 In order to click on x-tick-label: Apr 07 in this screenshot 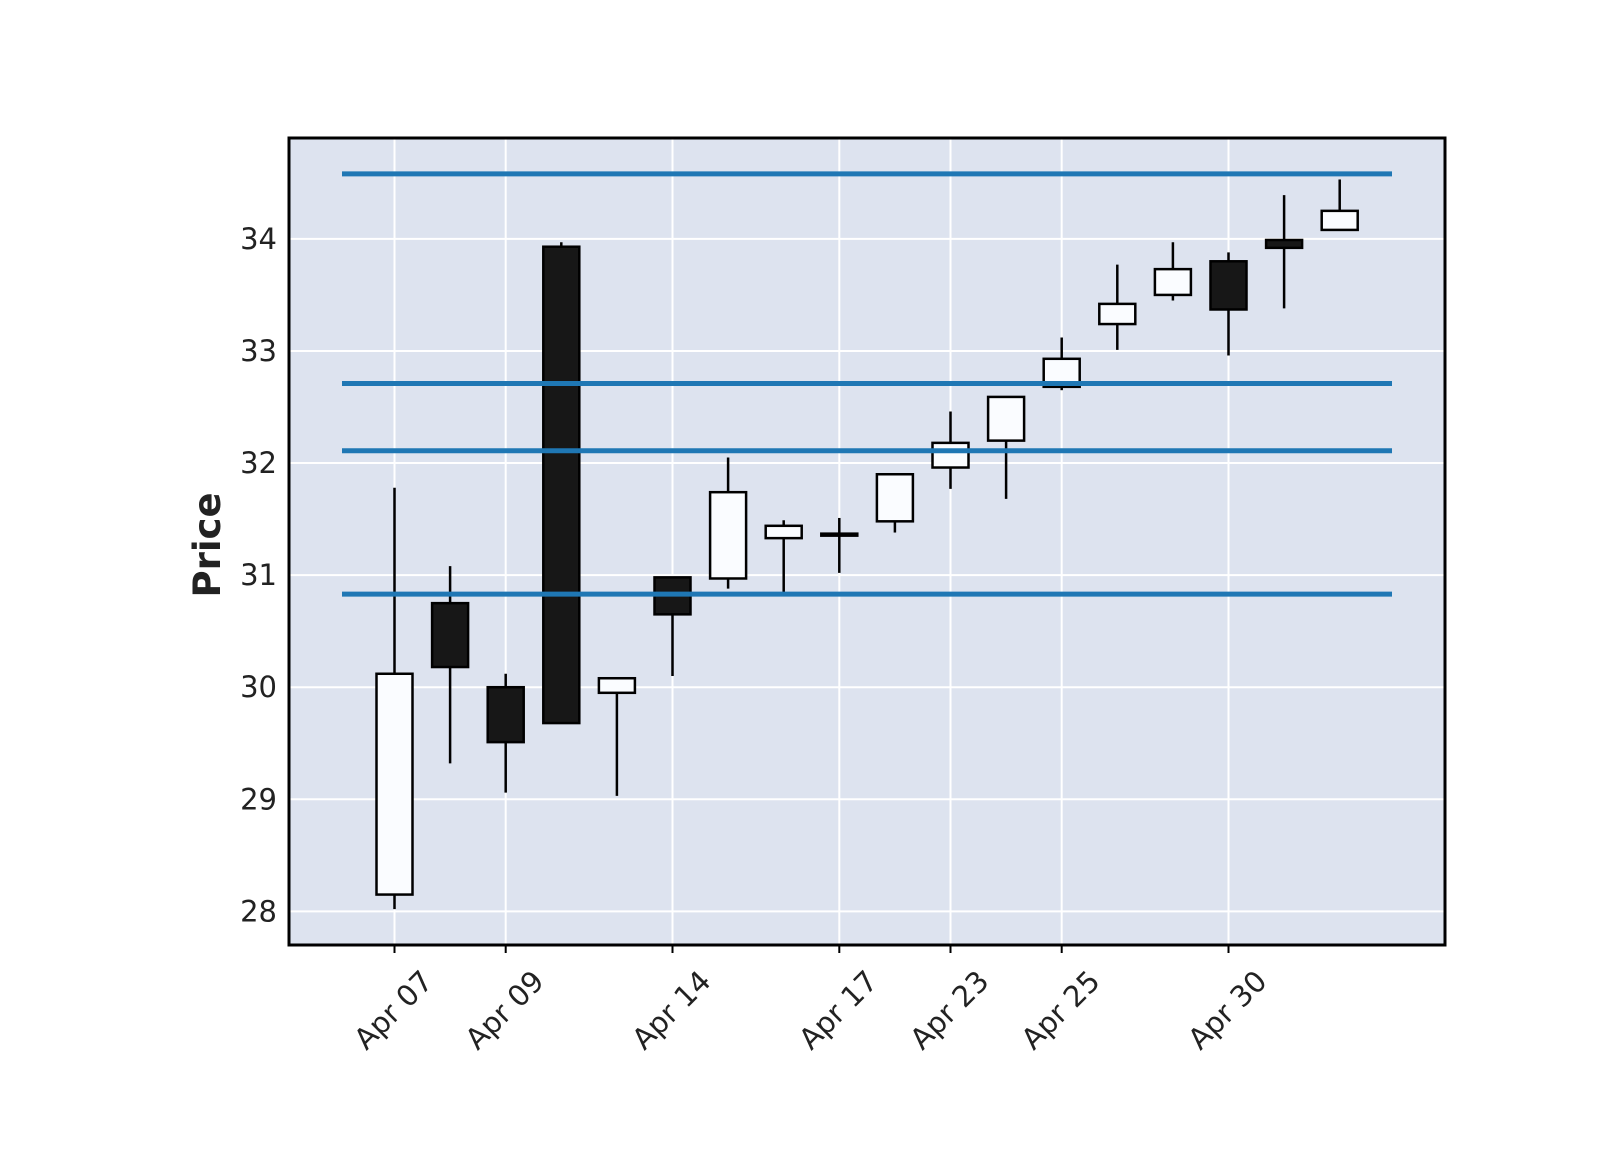, I will do `click(393, 1010)`.